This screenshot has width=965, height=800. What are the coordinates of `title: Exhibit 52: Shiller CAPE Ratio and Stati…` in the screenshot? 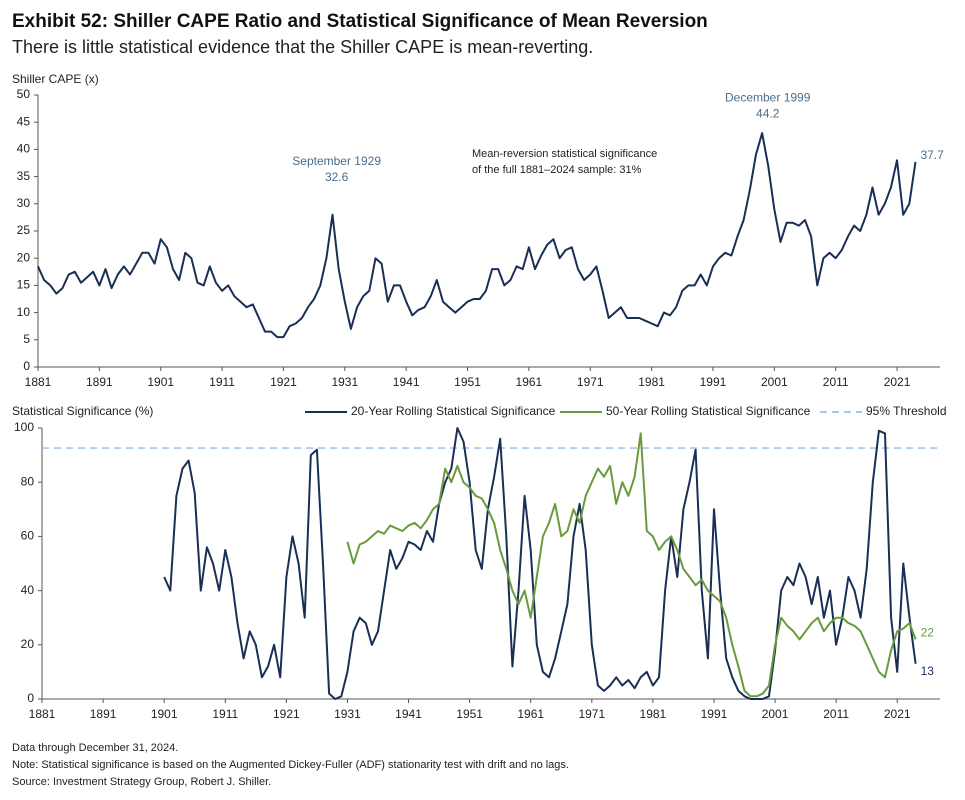 It's located at (360, 21).